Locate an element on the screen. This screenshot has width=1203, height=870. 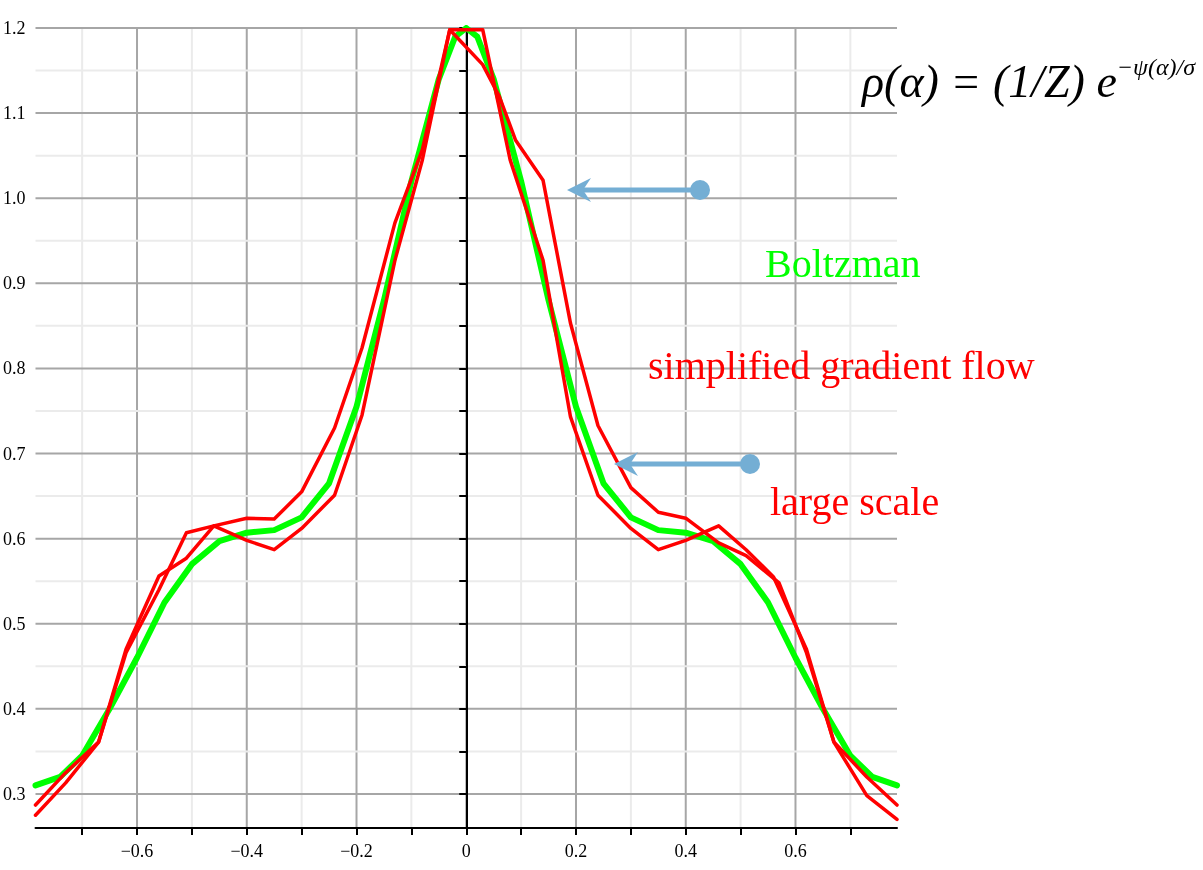
x-tick-label: 0.6 is located at coordinates (795, 851).